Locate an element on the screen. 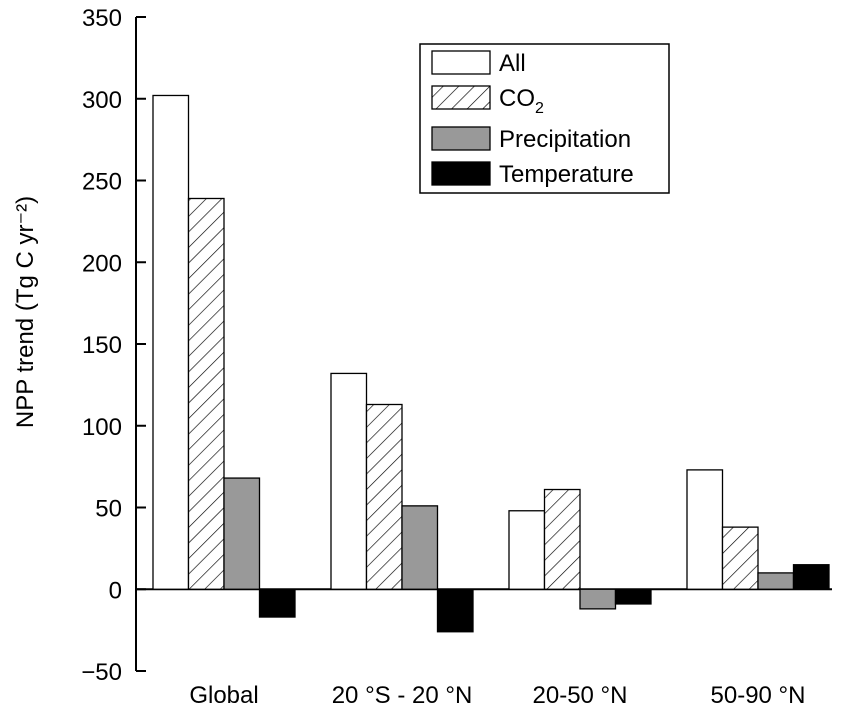 Image resolution: width=848 pixels, height=713 pixels. legend-label-precipitation: Precipitation is located at coordinates (565, 139).